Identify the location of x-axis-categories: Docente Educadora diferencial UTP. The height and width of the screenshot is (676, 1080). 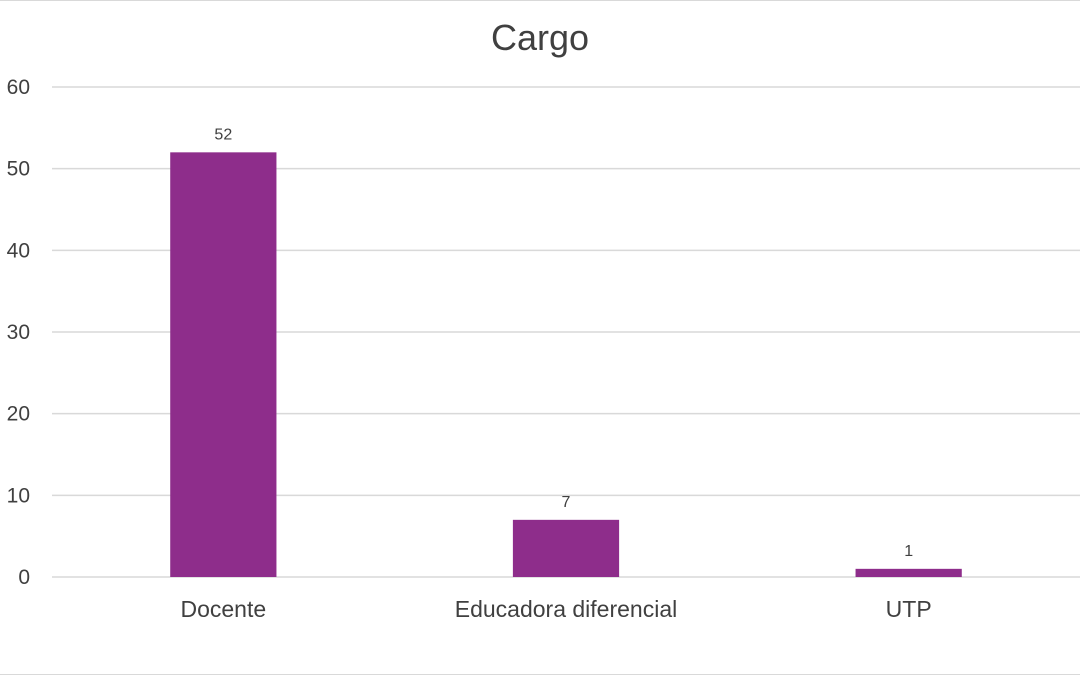
(555, 609).